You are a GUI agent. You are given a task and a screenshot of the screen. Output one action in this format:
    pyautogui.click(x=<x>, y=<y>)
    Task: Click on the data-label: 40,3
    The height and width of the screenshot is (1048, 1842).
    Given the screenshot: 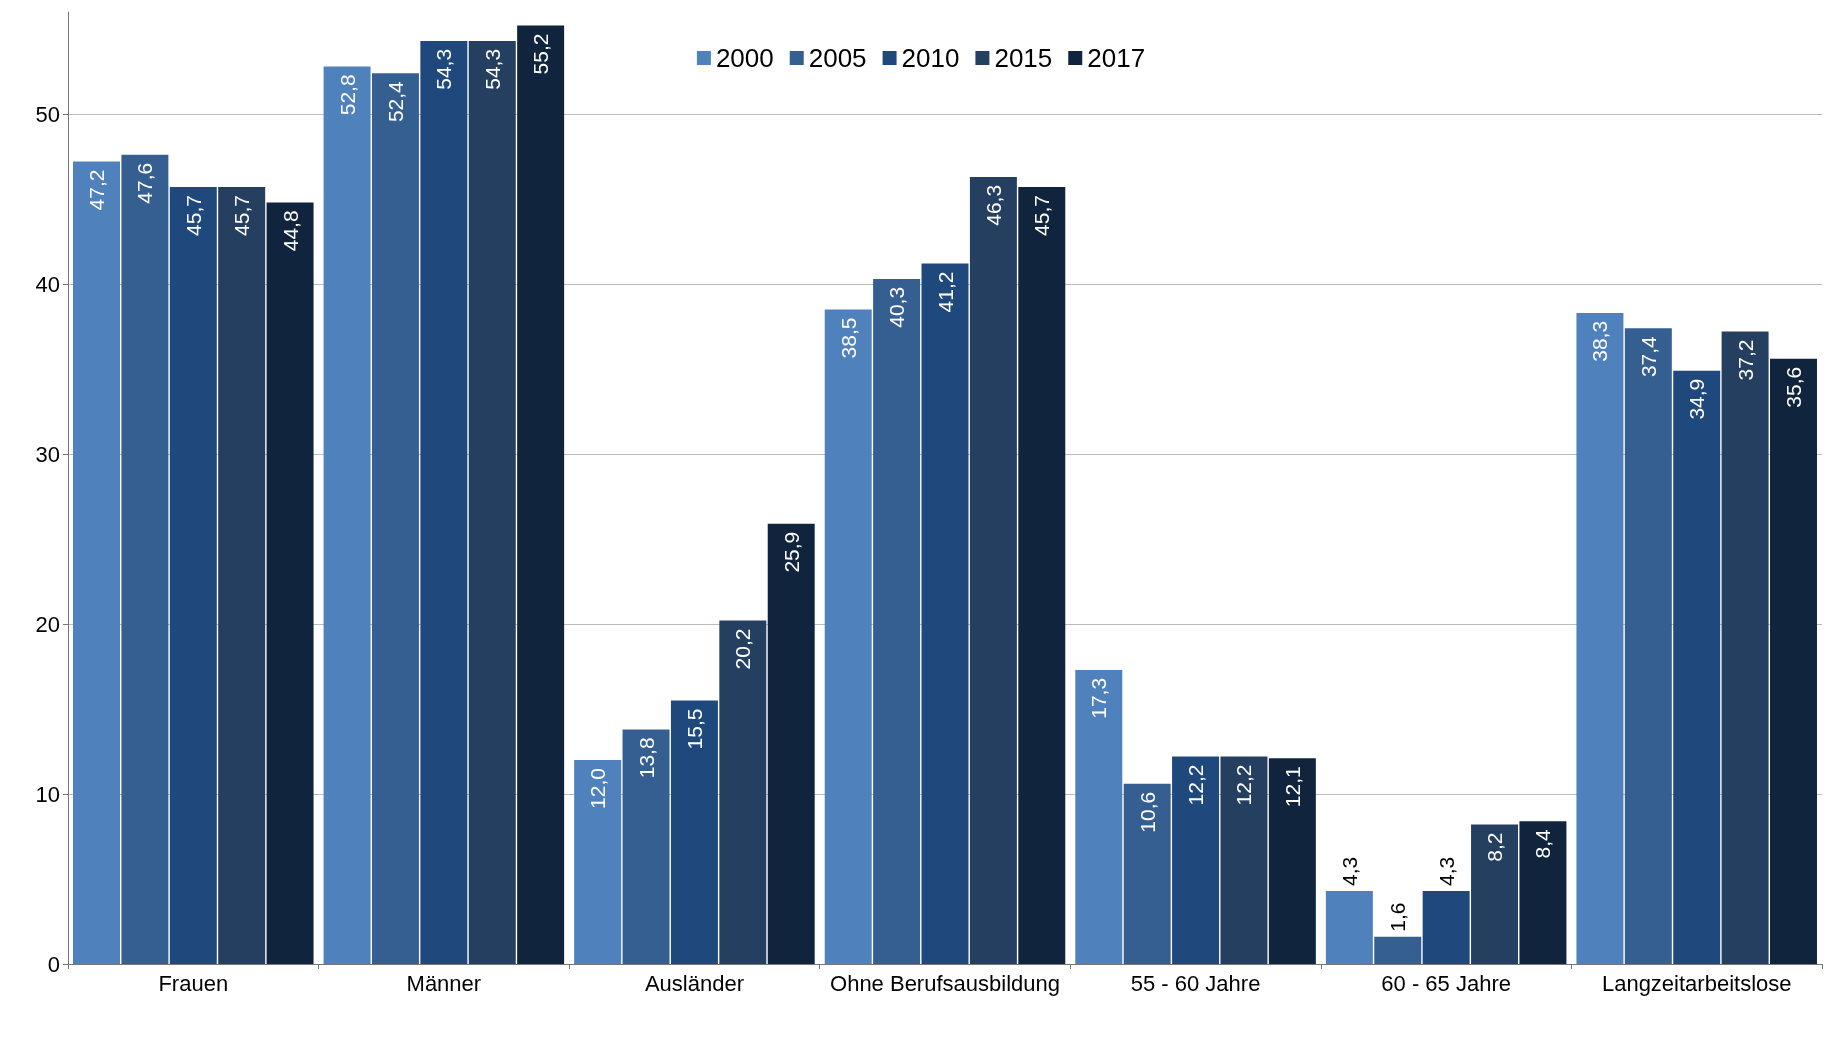 What is the action you would take?
    pyautogui.click(x=897, y=307)
    